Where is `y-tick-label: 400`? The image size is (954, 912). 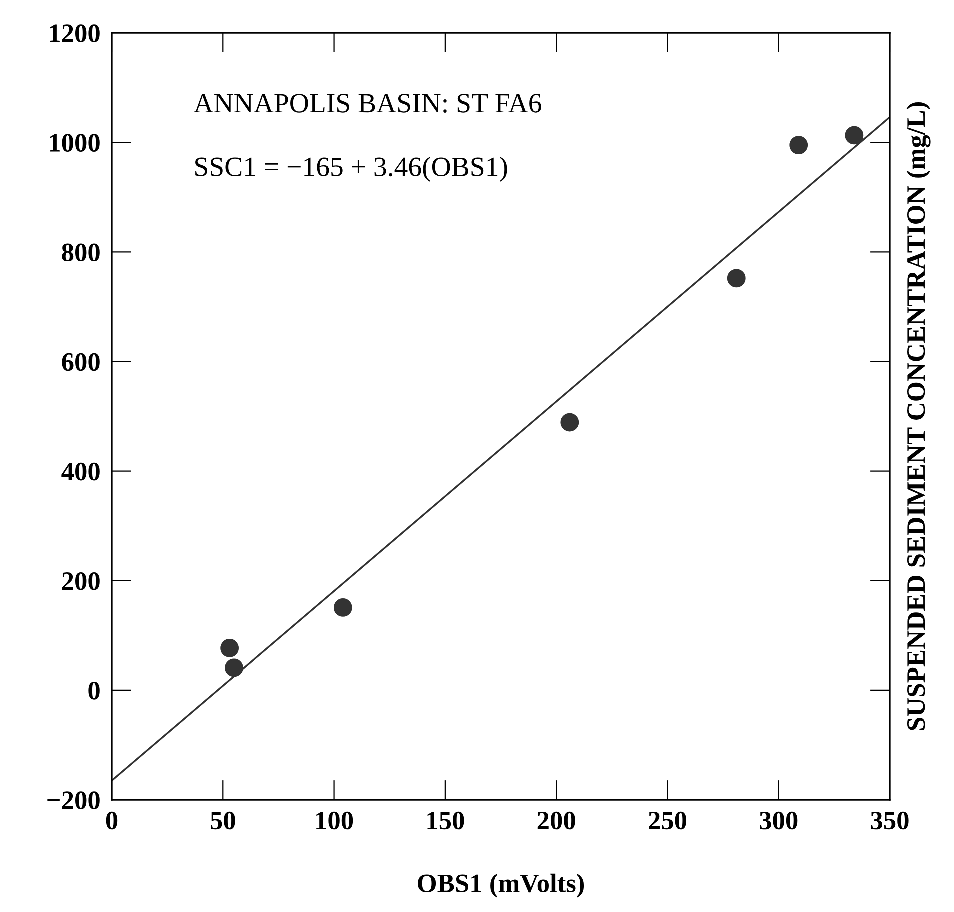 y-tick-label: 400 is located at coordinates (81, 471).